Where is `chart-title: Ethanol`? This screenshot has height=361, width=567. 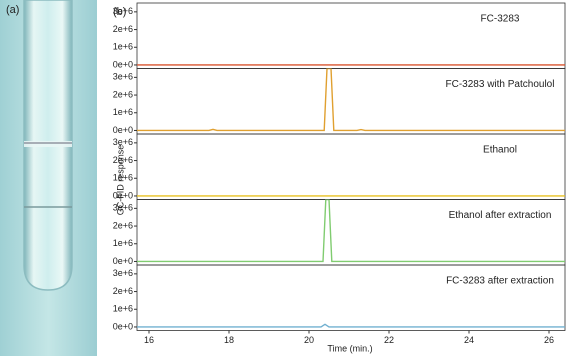 chart-title: Ethanol is located at coordinates (500, 150).